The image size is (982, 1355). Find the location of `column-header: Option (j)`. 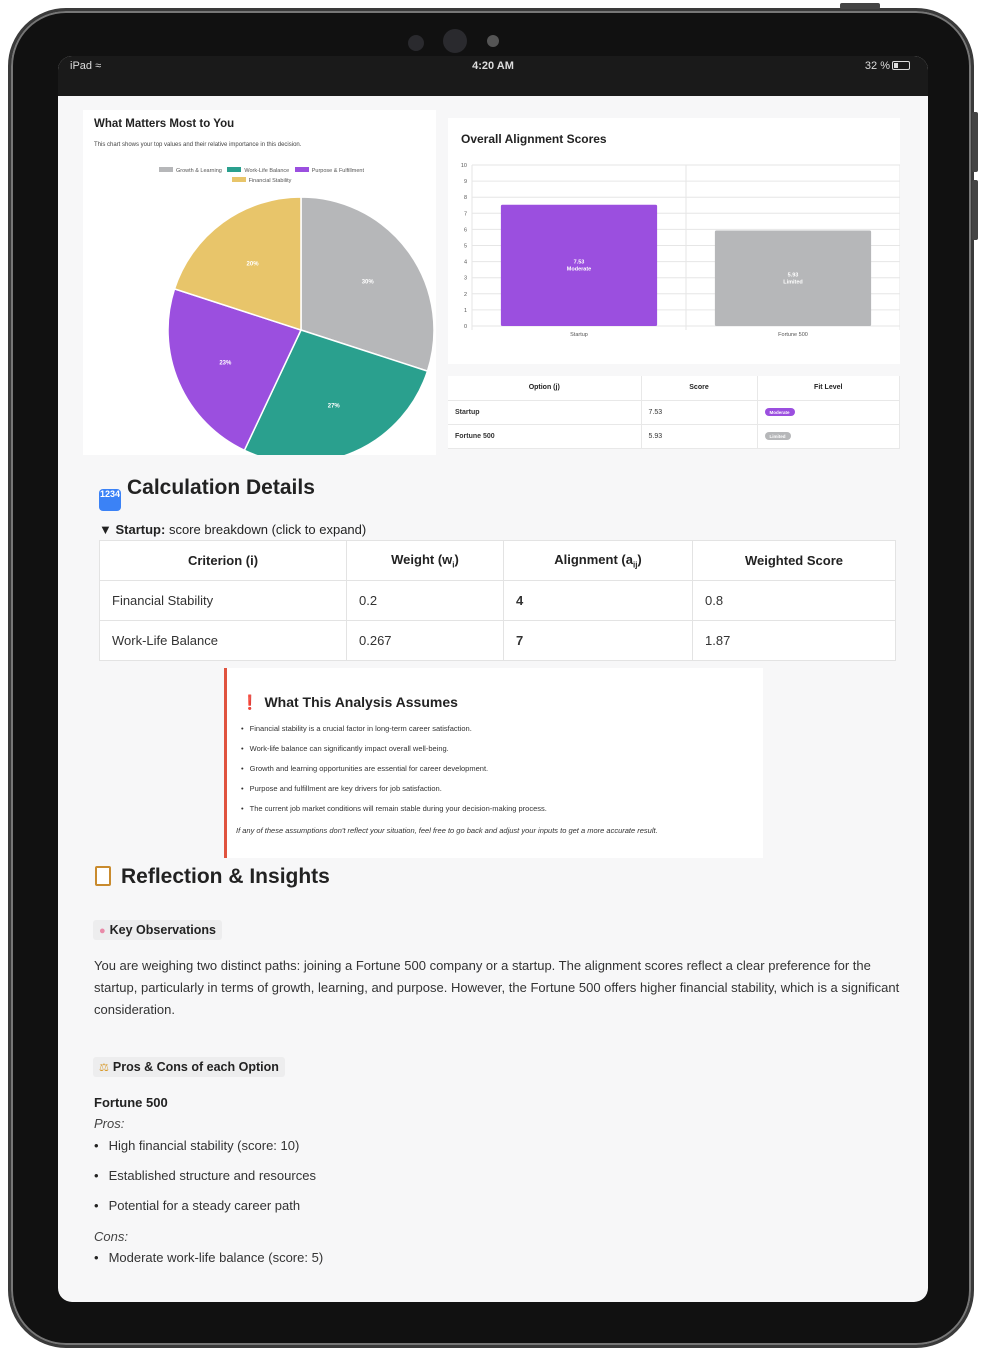

column-header: Option (j) is located at coordinates (545, 388).